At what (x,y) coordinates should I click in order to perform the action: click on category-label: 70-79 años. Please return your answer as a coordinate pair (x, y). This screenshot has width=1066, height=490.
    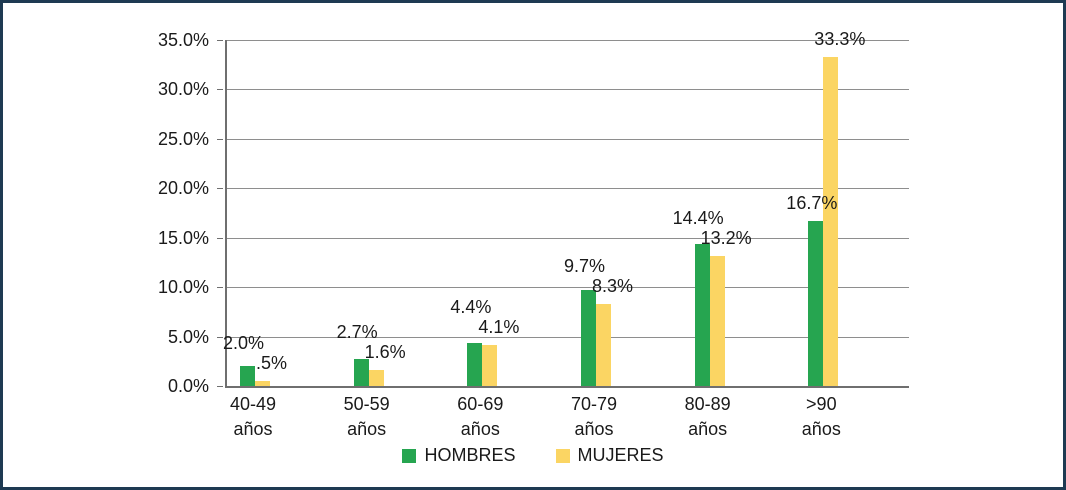
    Looking at the image, I should click on (594, 417).